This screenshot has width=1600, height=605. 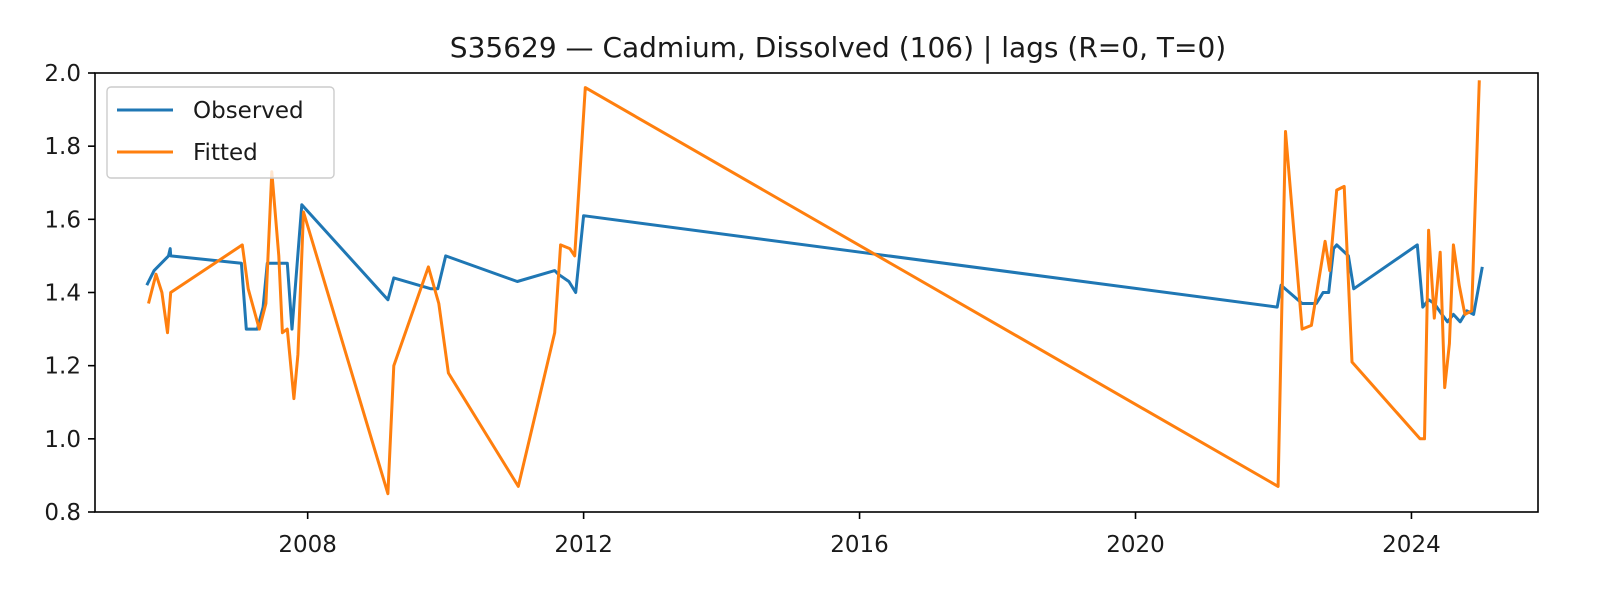 What do you see at coordinates (1135, 545) in the screenshot?
I see `x-tick-label: 2020` at bounding box center [1135, 545].